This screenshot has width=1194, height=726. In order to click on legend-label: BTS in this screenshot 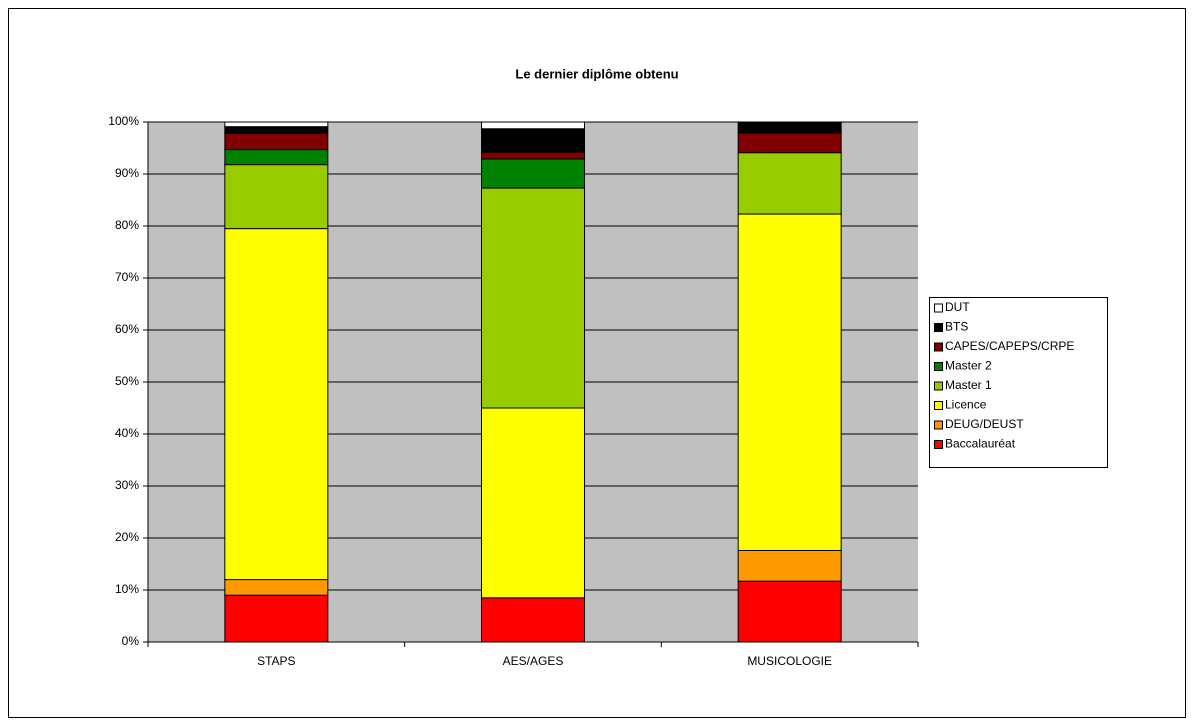, I will do `click(956, 327)`.